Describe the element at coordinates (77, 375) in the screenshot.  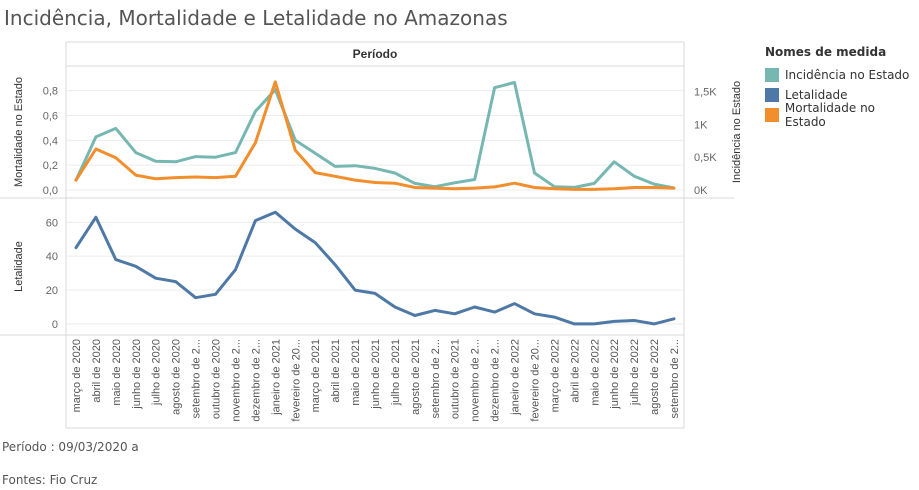
I see `x-tick-label: março de 2020` at that location.